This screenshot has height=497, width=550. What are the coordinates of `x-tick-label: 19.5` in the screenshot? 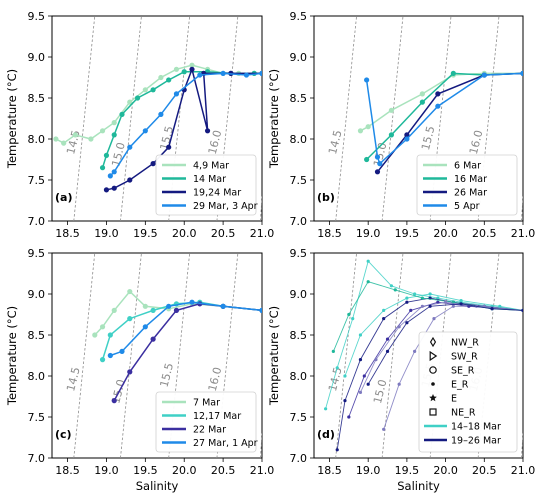 It's located at (407, 470).